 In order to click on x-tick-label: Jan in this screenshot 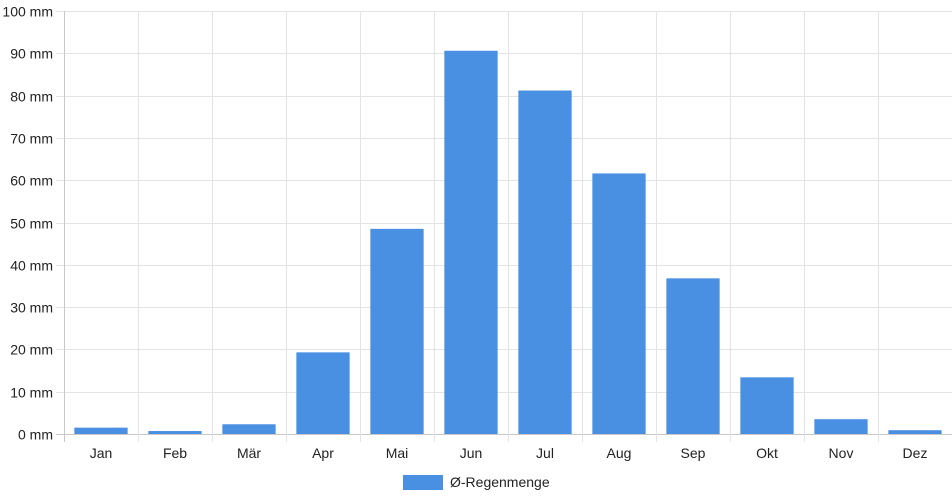, I will do `click(101, 453)`.